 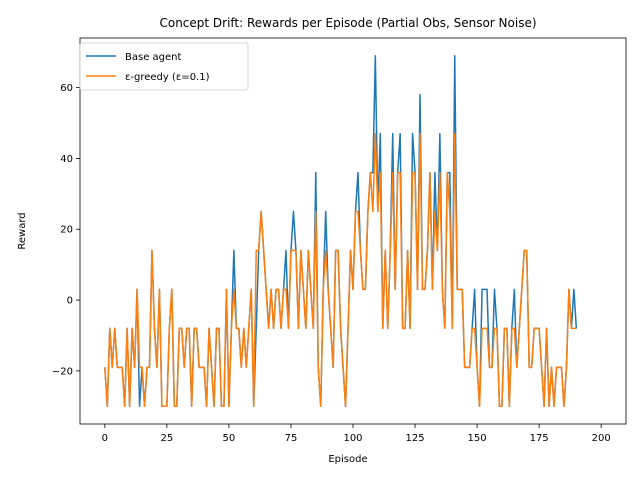 I want to click on x-axis-label: Episode, so click(x=347, y=459).